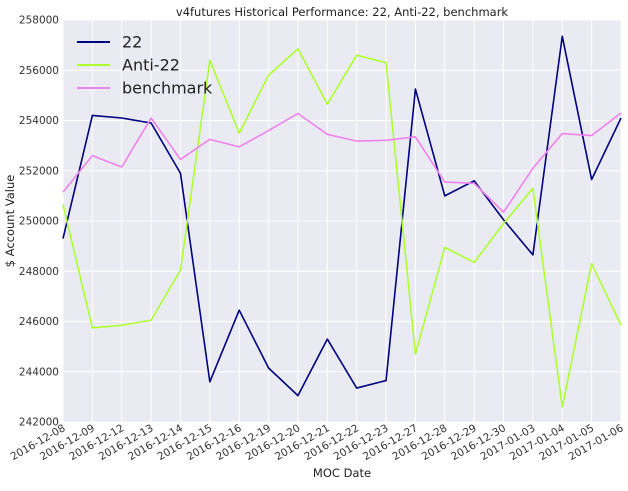 This screenshot has height=491, width=628. Describe the element at coordinates (39, 121) in the screenshot. I see `y-tick-label: 254000` at that location.